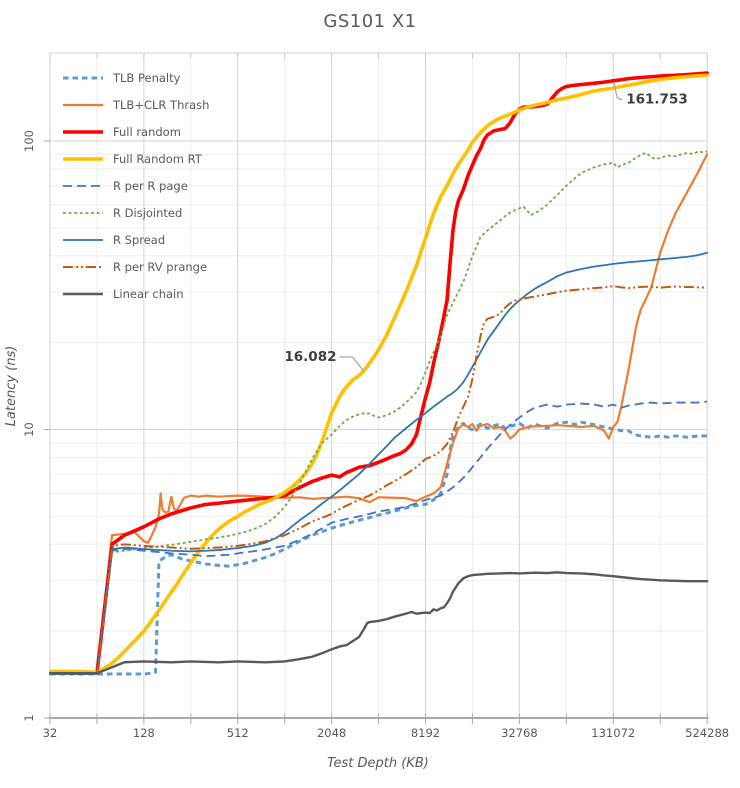 The image size is (740, 788). Describe the element at coordinates (519, 733) in the screenshot. I see `x-tick-label: 32768` at that location.